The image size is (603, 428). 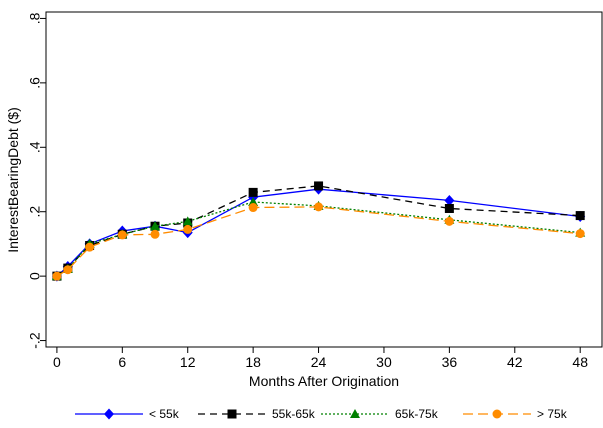 I want to click on y-tick-label: .4, so click(x=35, y=147).